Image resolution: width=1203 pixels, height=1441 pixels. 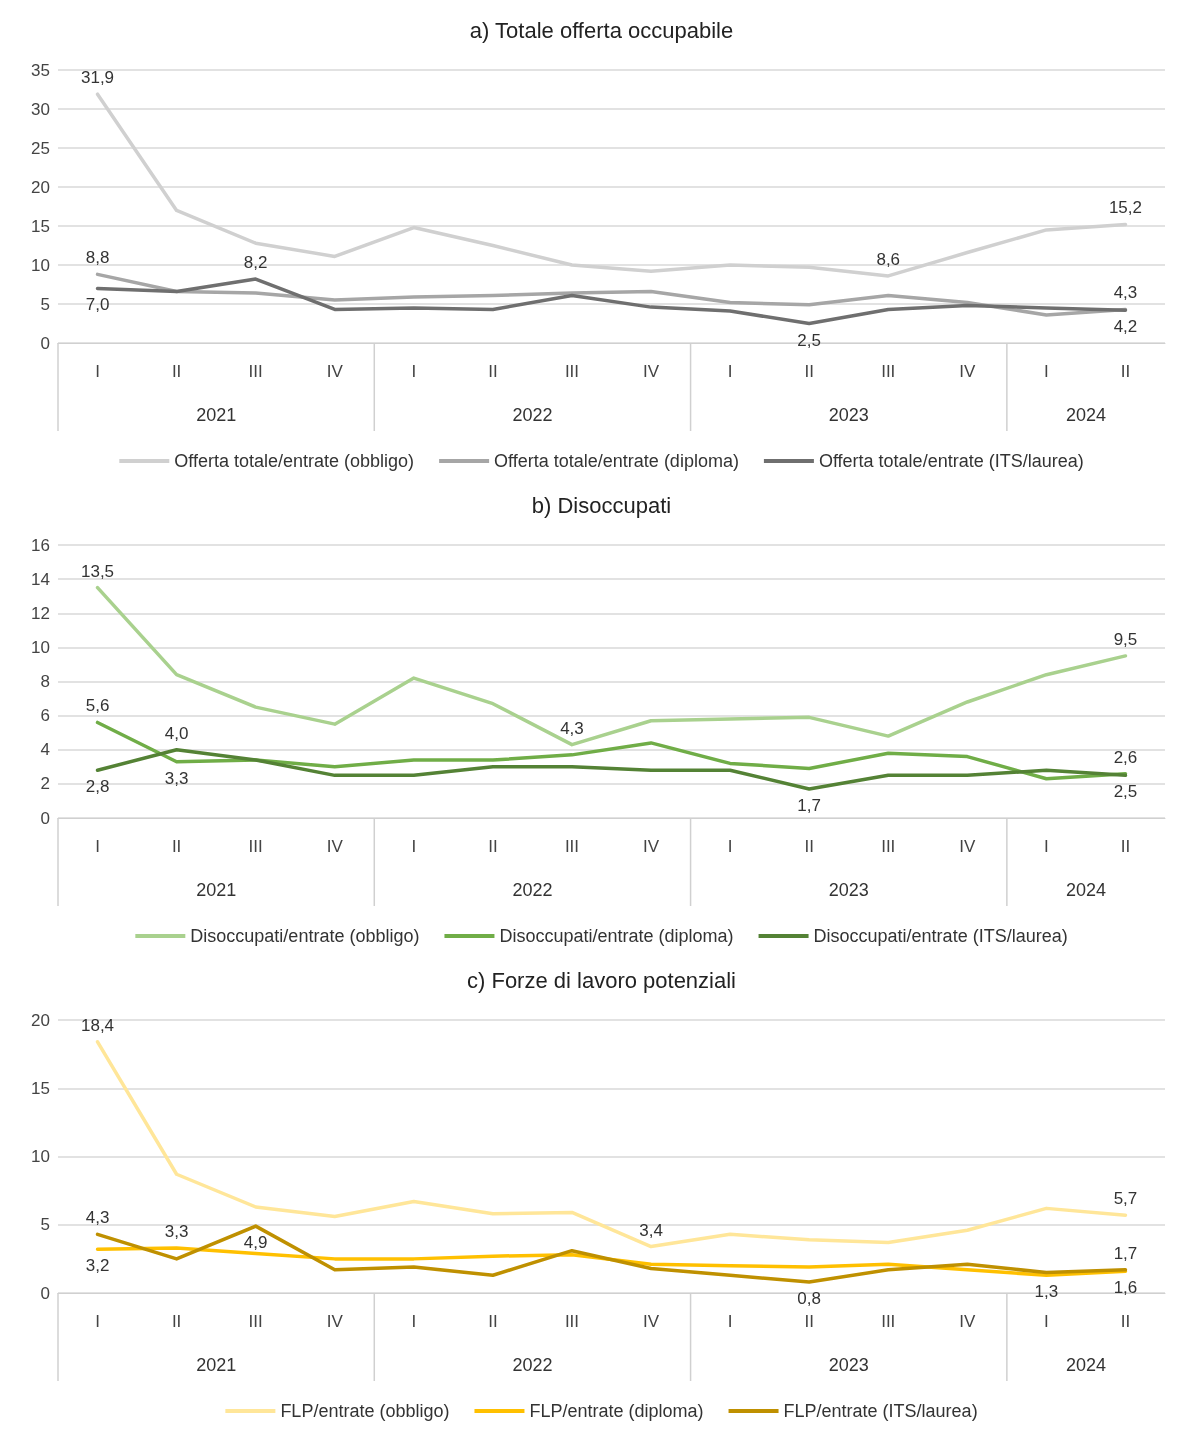 I want to click on legend-label: Disoccupati/entrate (ITS/laurea), so click(x=940, y=936).